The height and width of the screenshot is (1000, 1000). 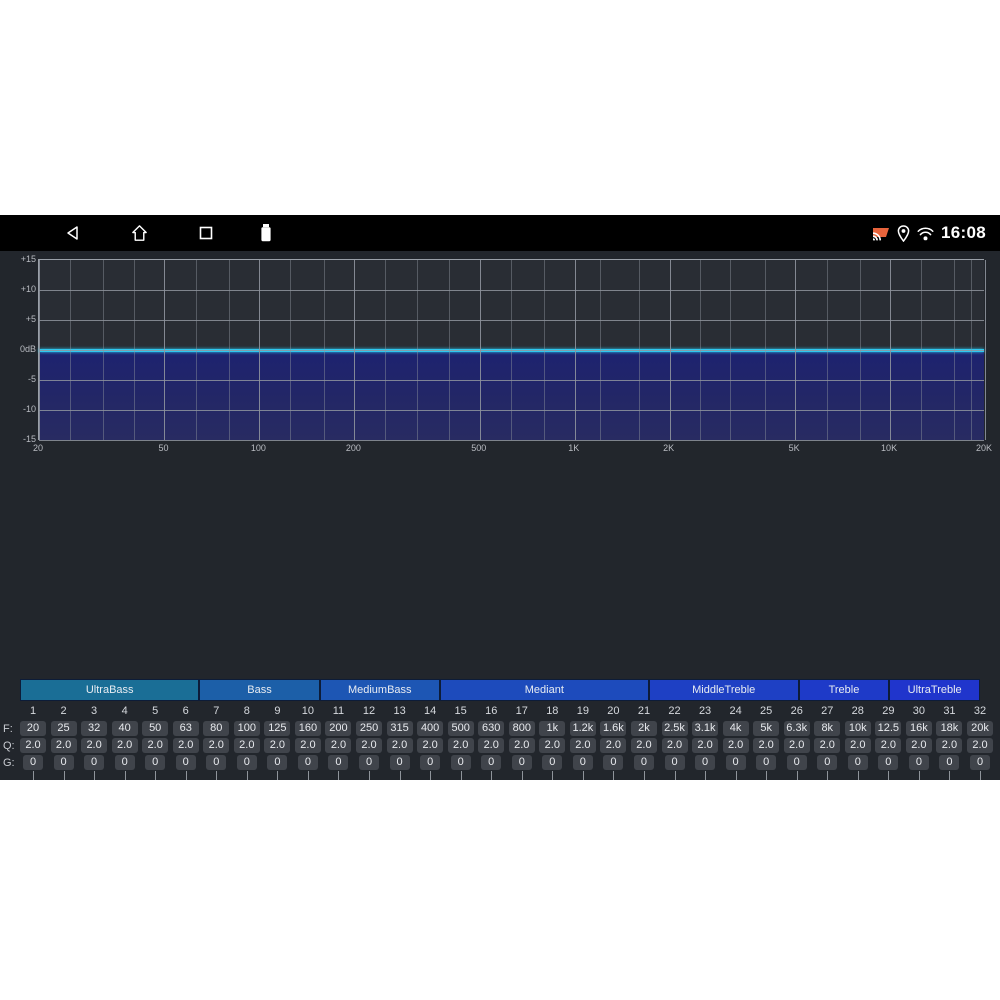 What do you see at coordinates (857, 728) in the screenshot?
I see `band-frequency-cell: 10k` at bounding box center [857, 728].